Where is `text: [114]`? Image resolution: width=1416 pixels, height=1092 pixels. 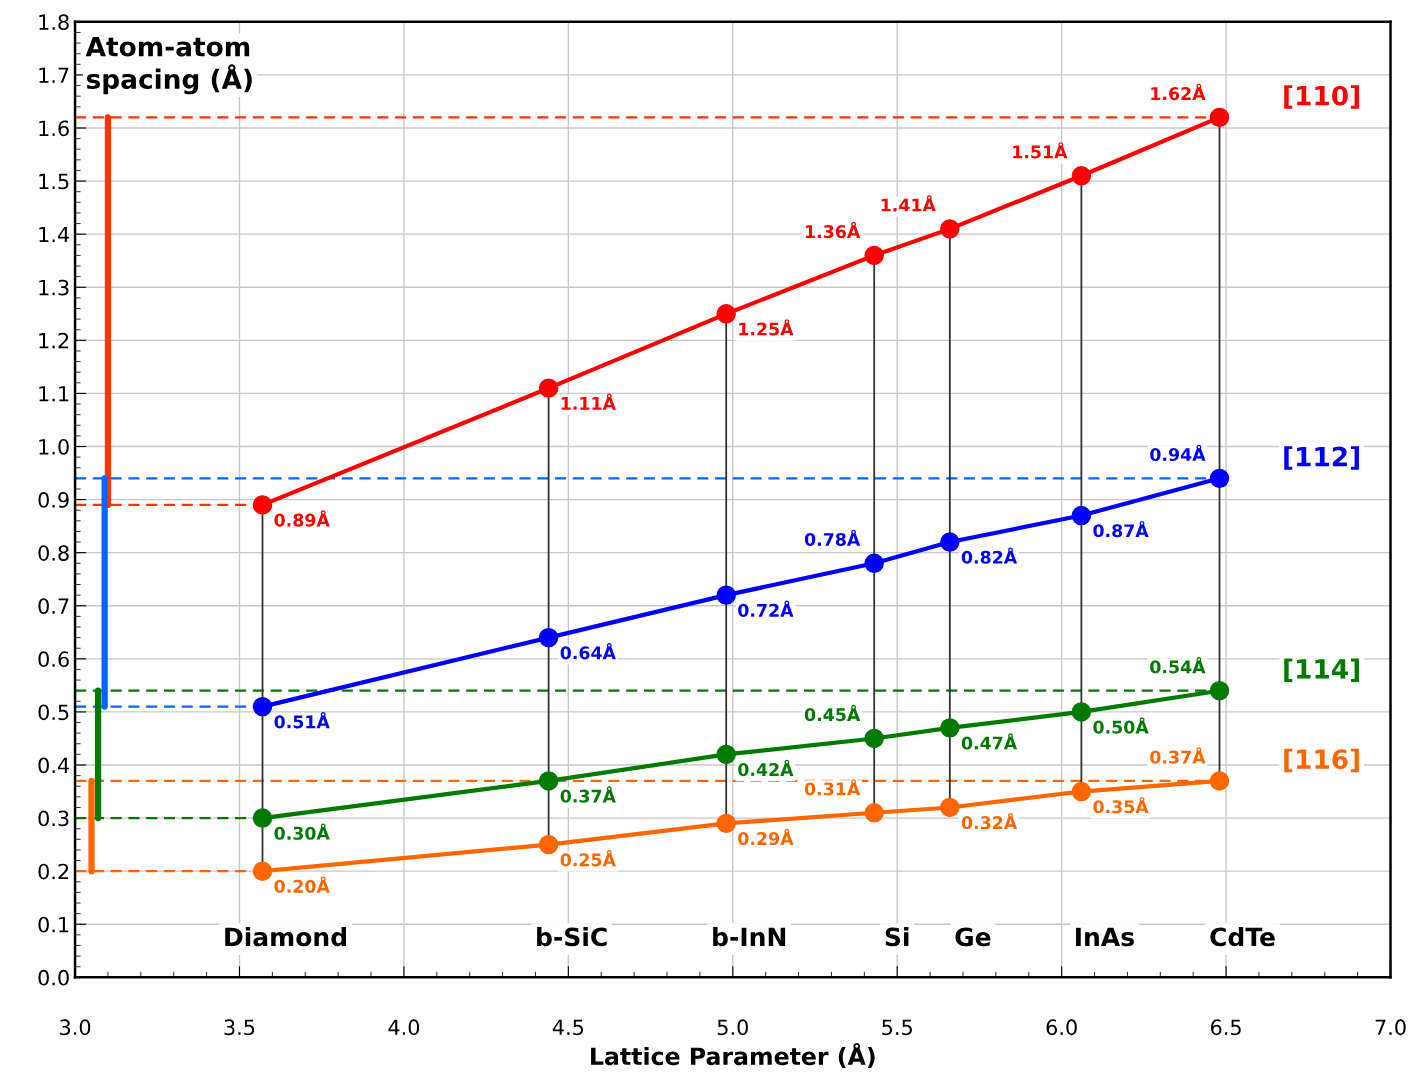 text: [114] is located at coordinates (1321, 670).